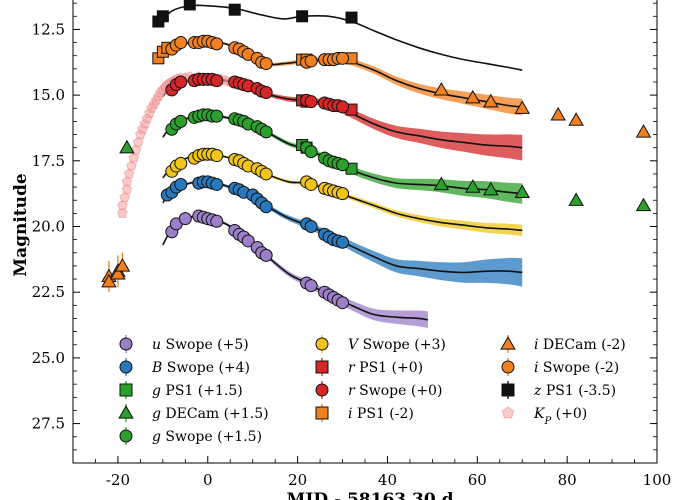  What do you see at coordinates (402, 345) in the screenshot?
I see `legend-label-part: Swope (+3)` at bounding box center [402, 345].